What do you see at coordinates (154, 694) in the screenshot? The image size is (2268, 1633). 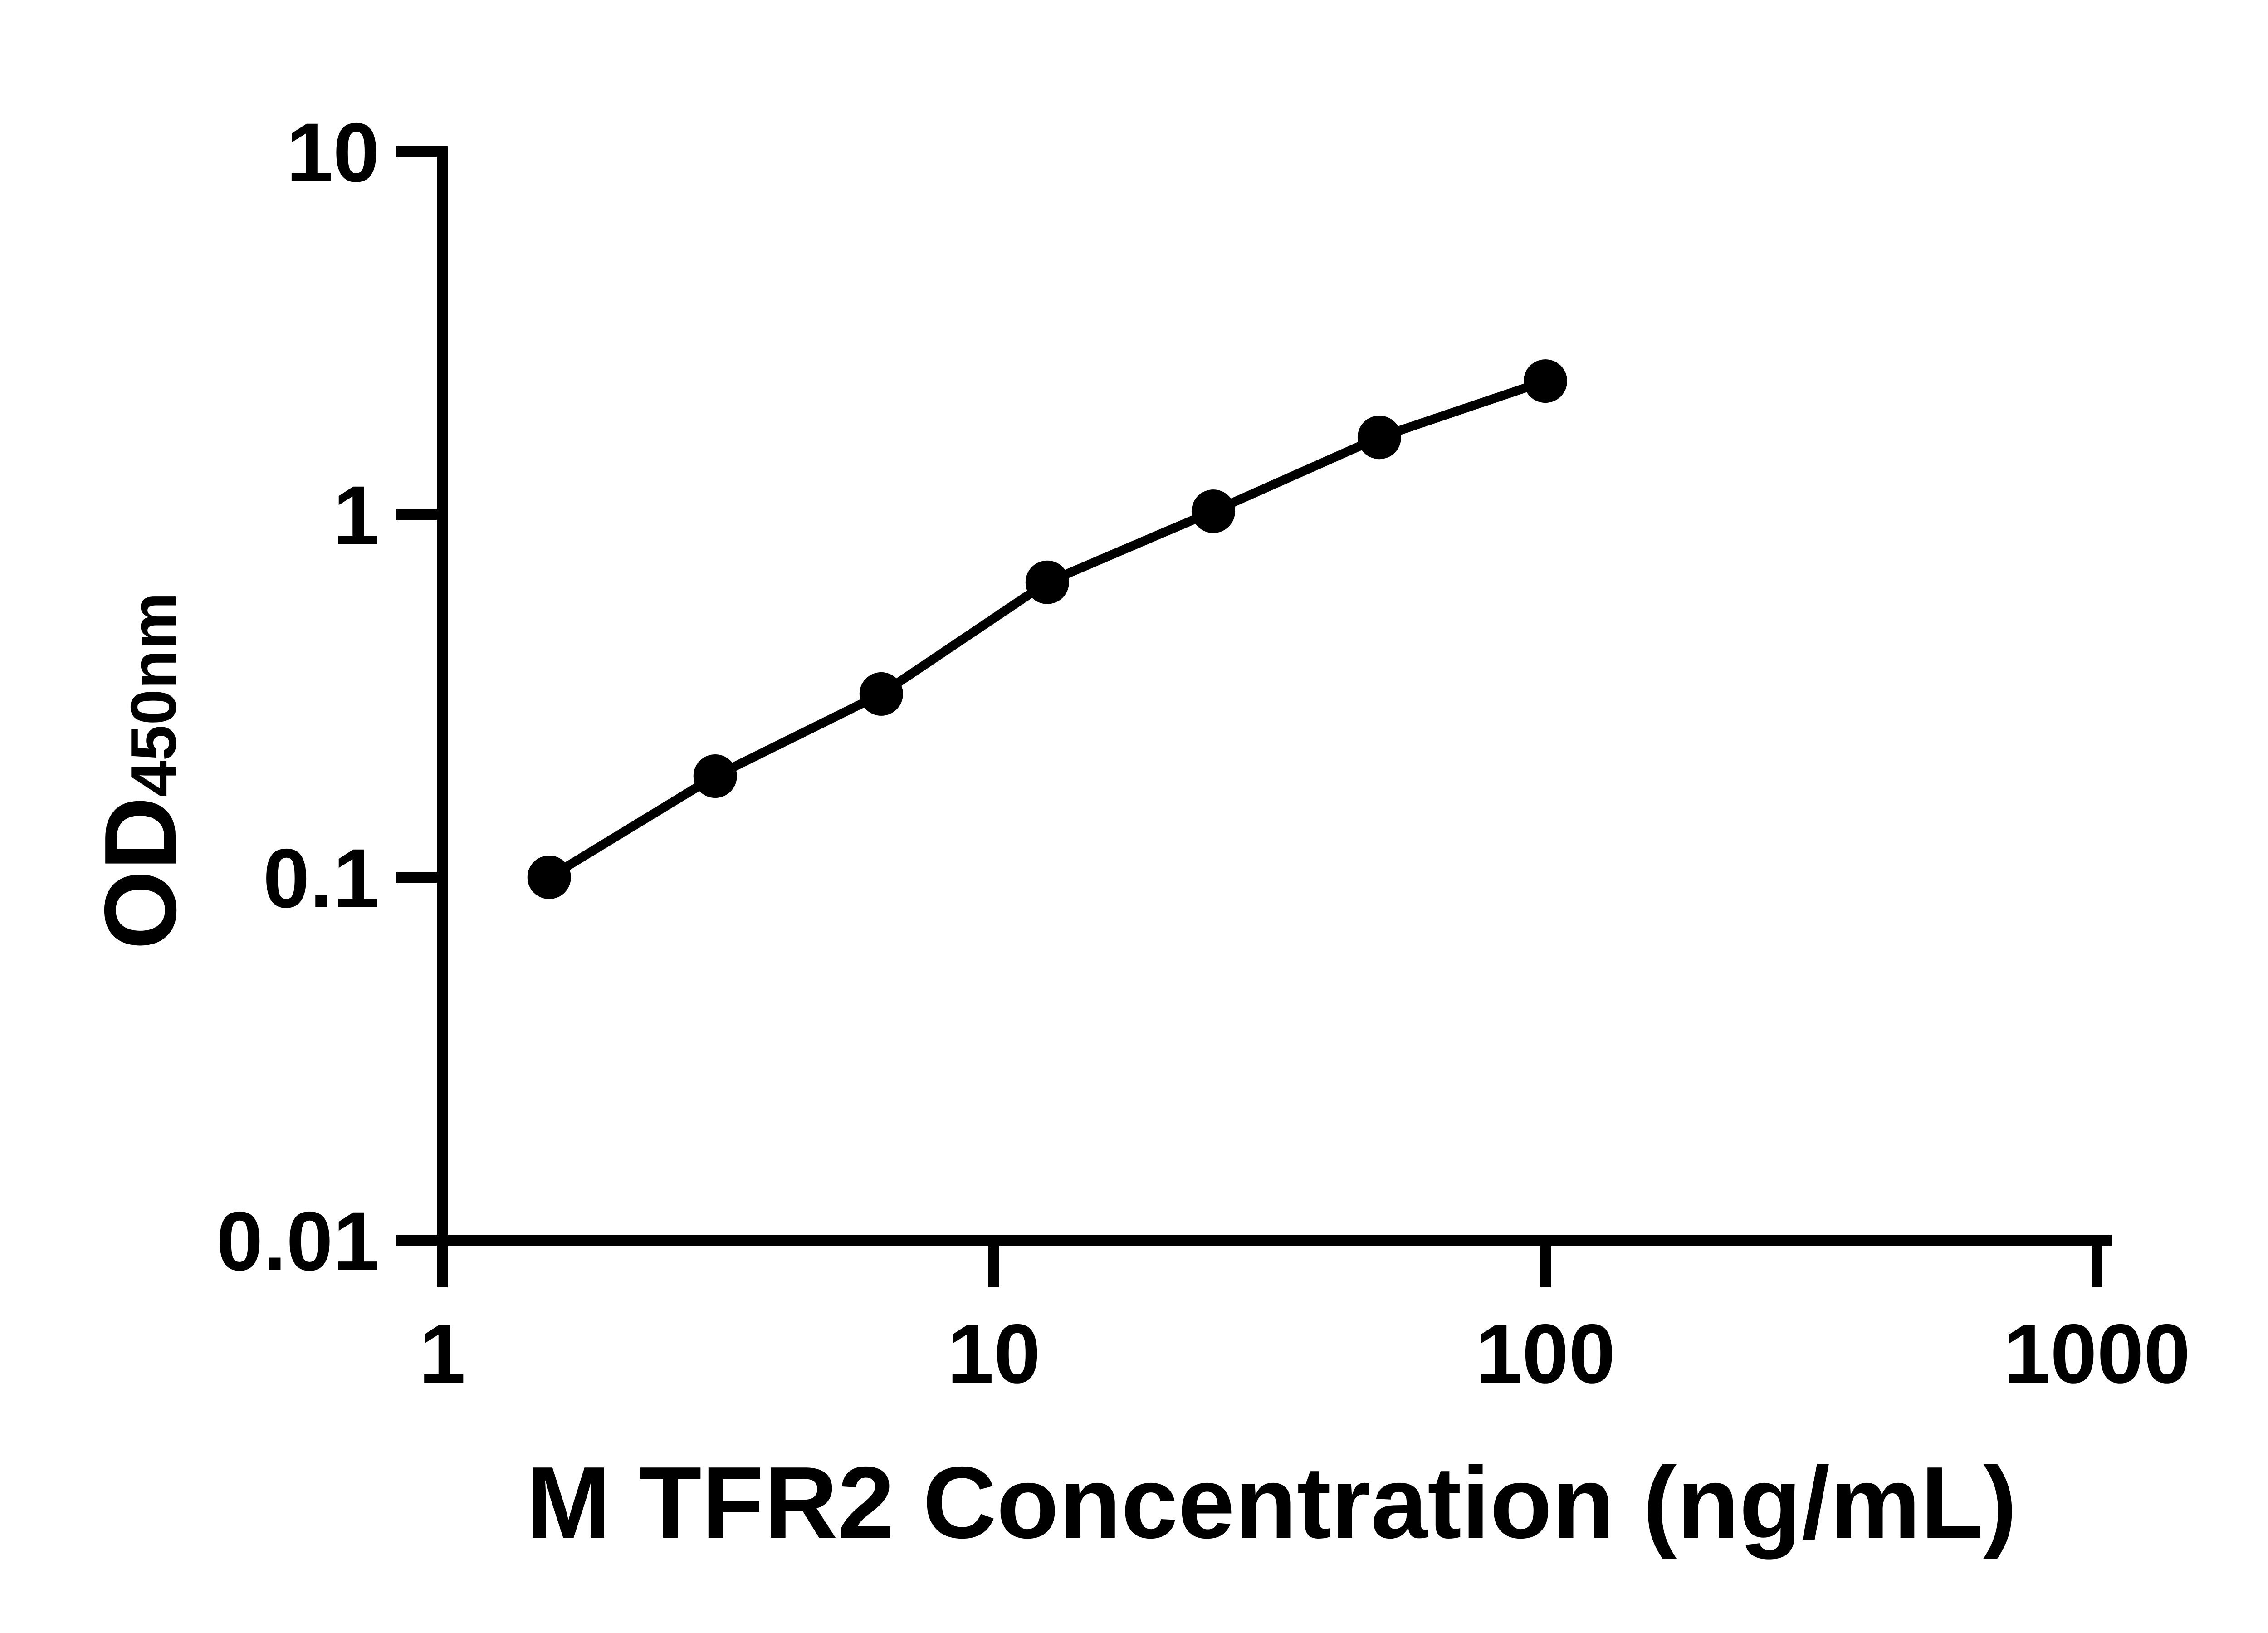 I see `y-axis-title-subscript: 450nm` at bounding box center [154, 694].